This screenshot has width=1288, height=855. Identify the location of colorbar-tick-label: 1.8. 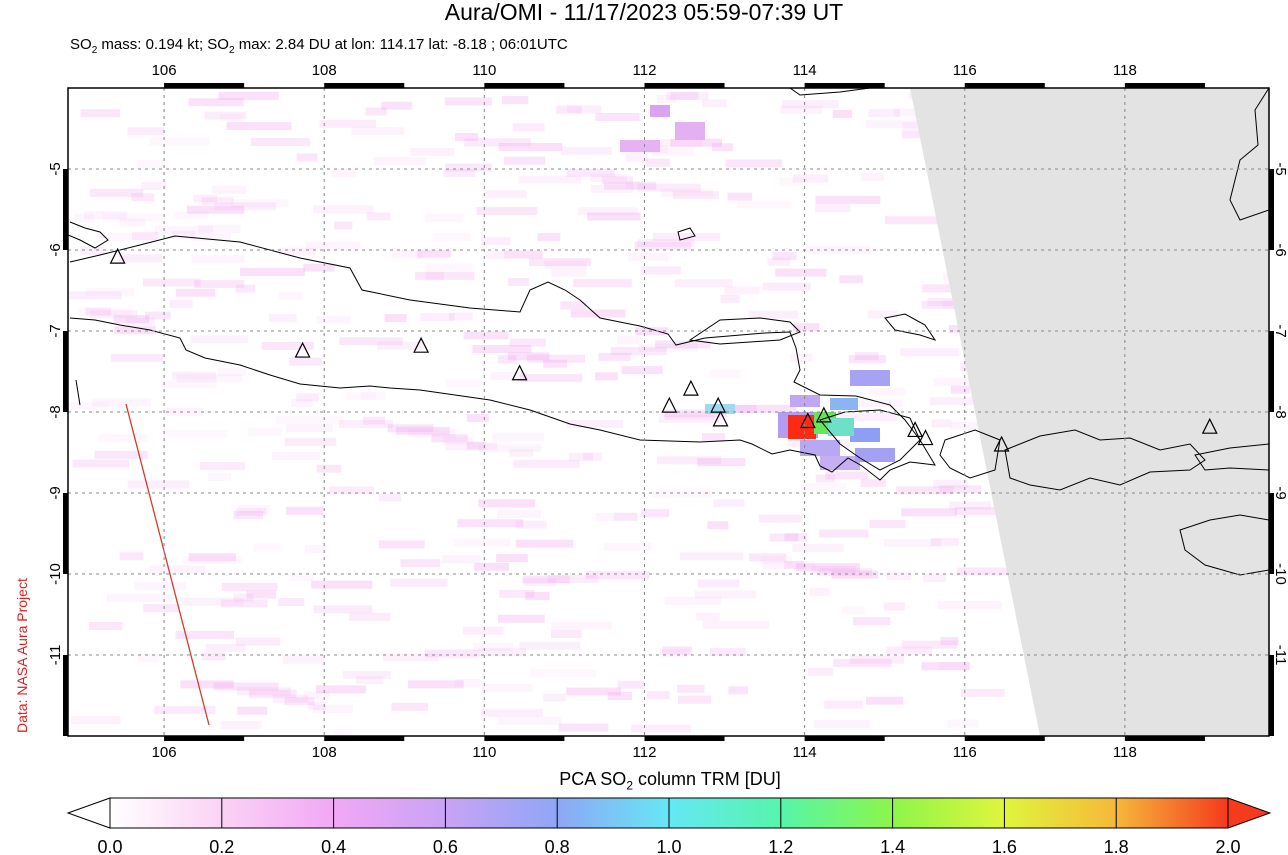
(1116, 846).